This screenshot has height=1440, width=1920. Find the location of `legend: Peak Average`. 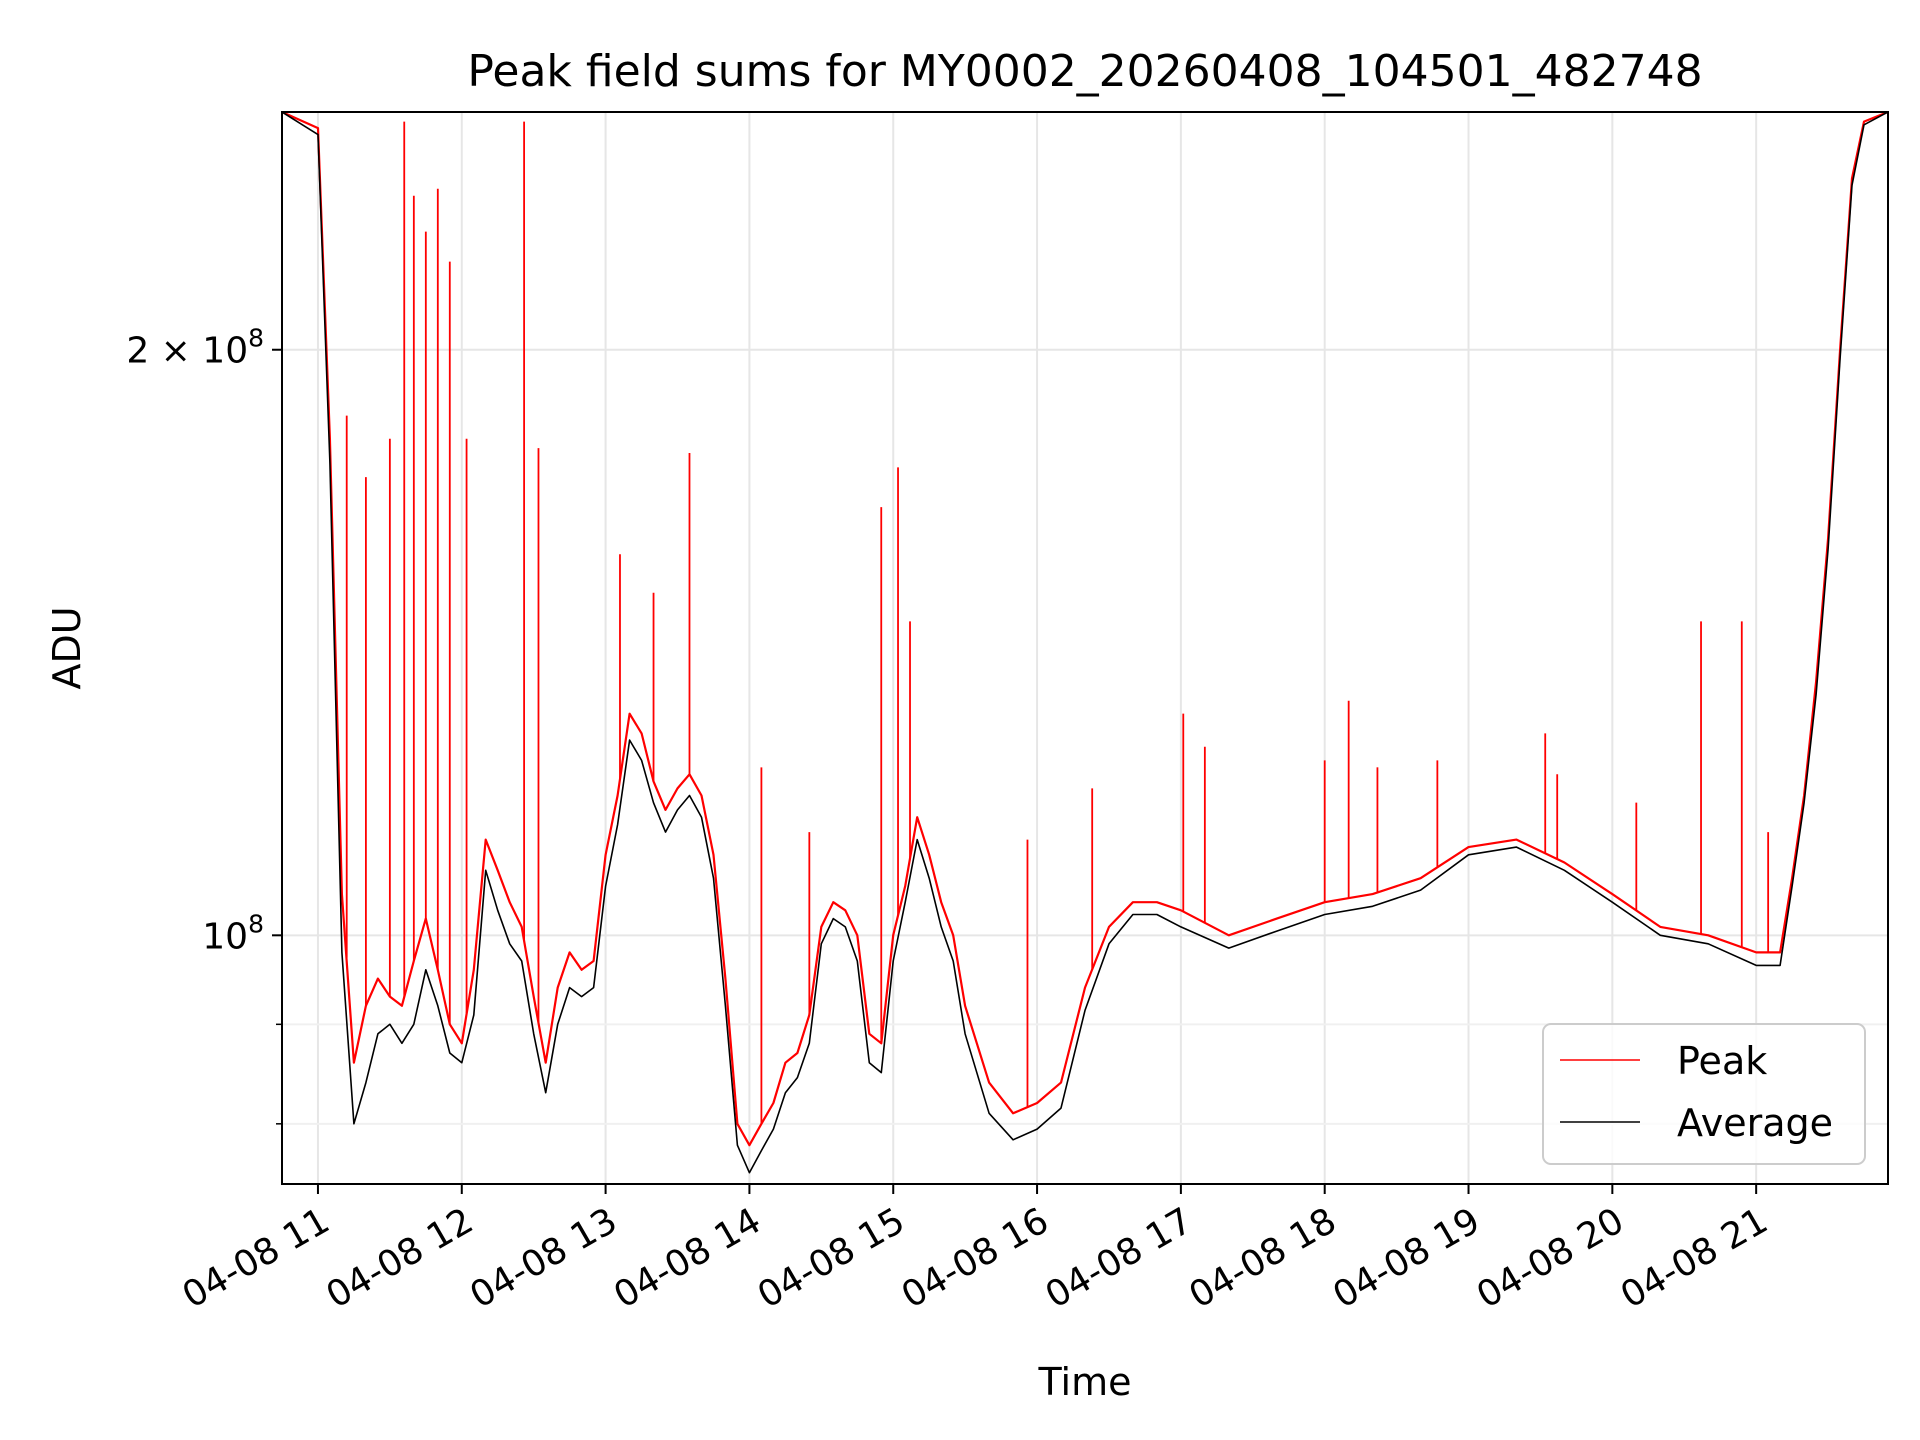

legend: Peak Average is located at coordinates (1704, 1094).